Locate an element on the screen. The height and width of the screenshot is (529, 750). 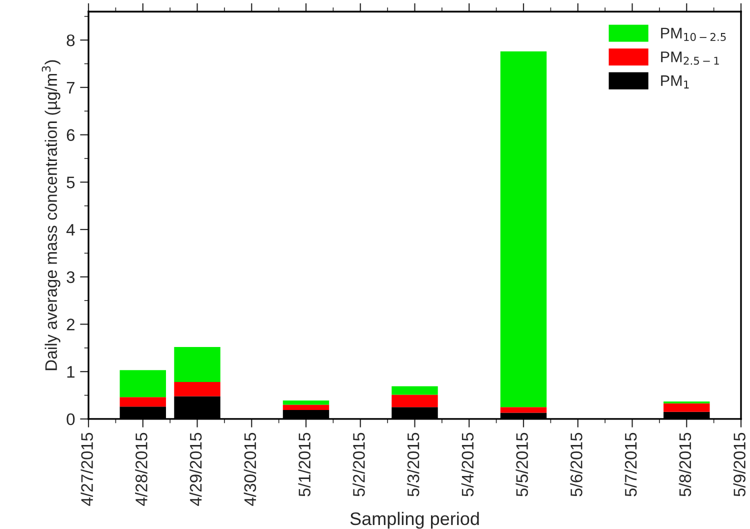
y-tick-label: 1 is located at coordinates (70, 372).